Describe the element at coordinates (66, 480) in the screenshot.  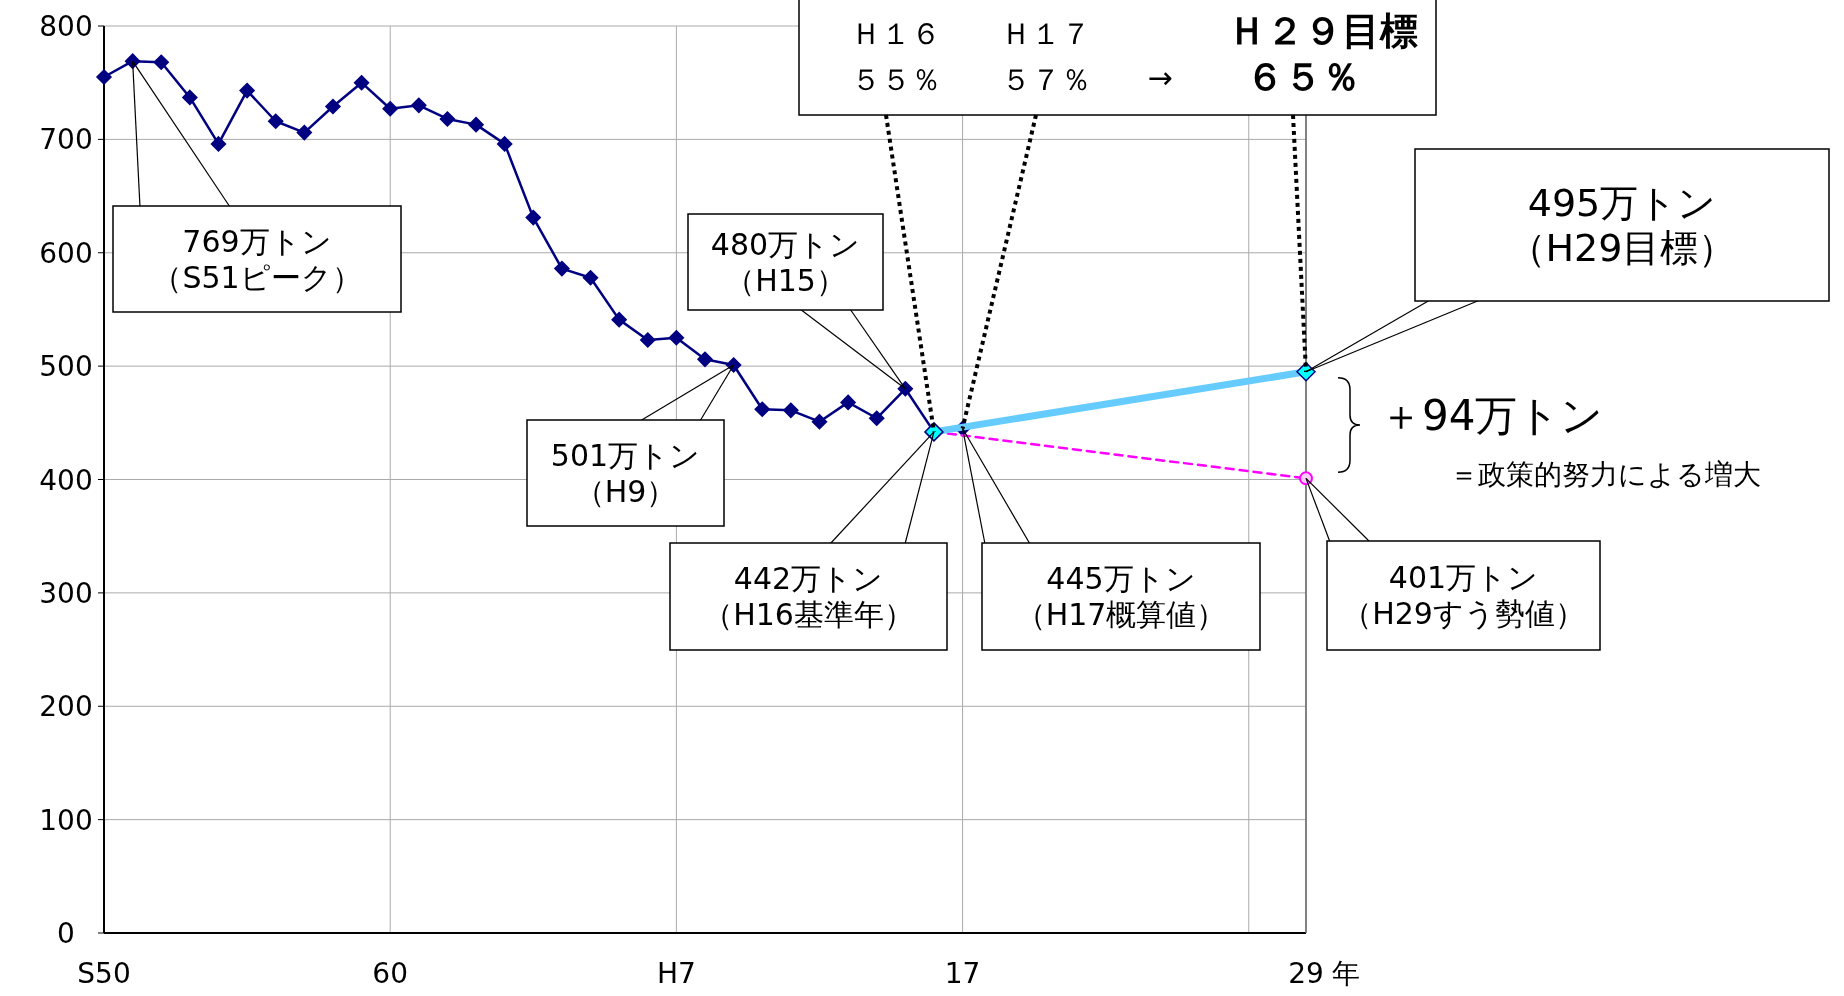
I see `y-tick-label: 400` at that location.